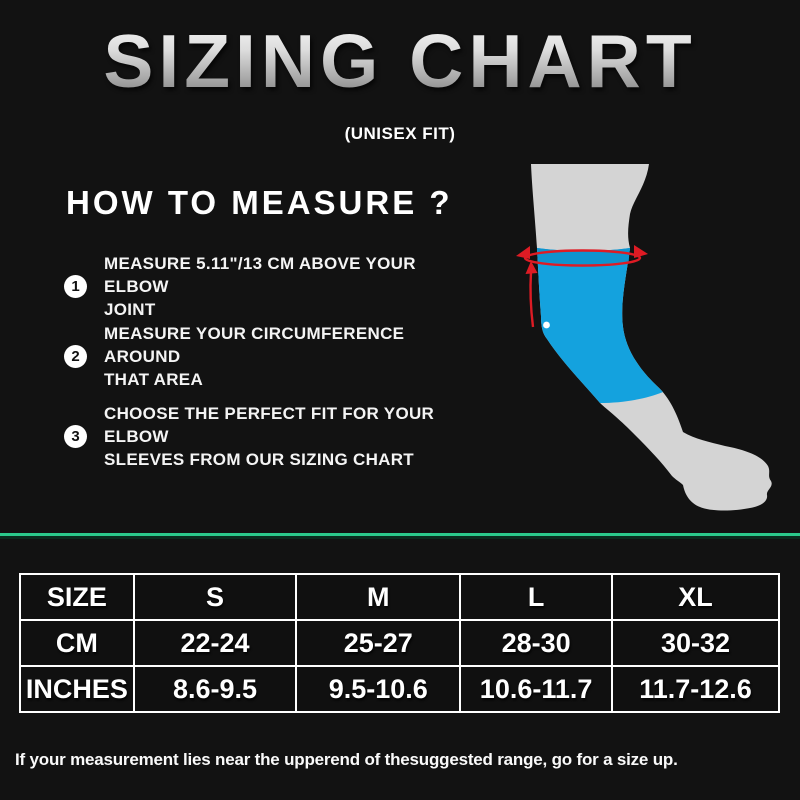 The image size is (800, 800). Describe the element at coordinates (400, 534) in the screenshot. I see `section-divider` at that location.